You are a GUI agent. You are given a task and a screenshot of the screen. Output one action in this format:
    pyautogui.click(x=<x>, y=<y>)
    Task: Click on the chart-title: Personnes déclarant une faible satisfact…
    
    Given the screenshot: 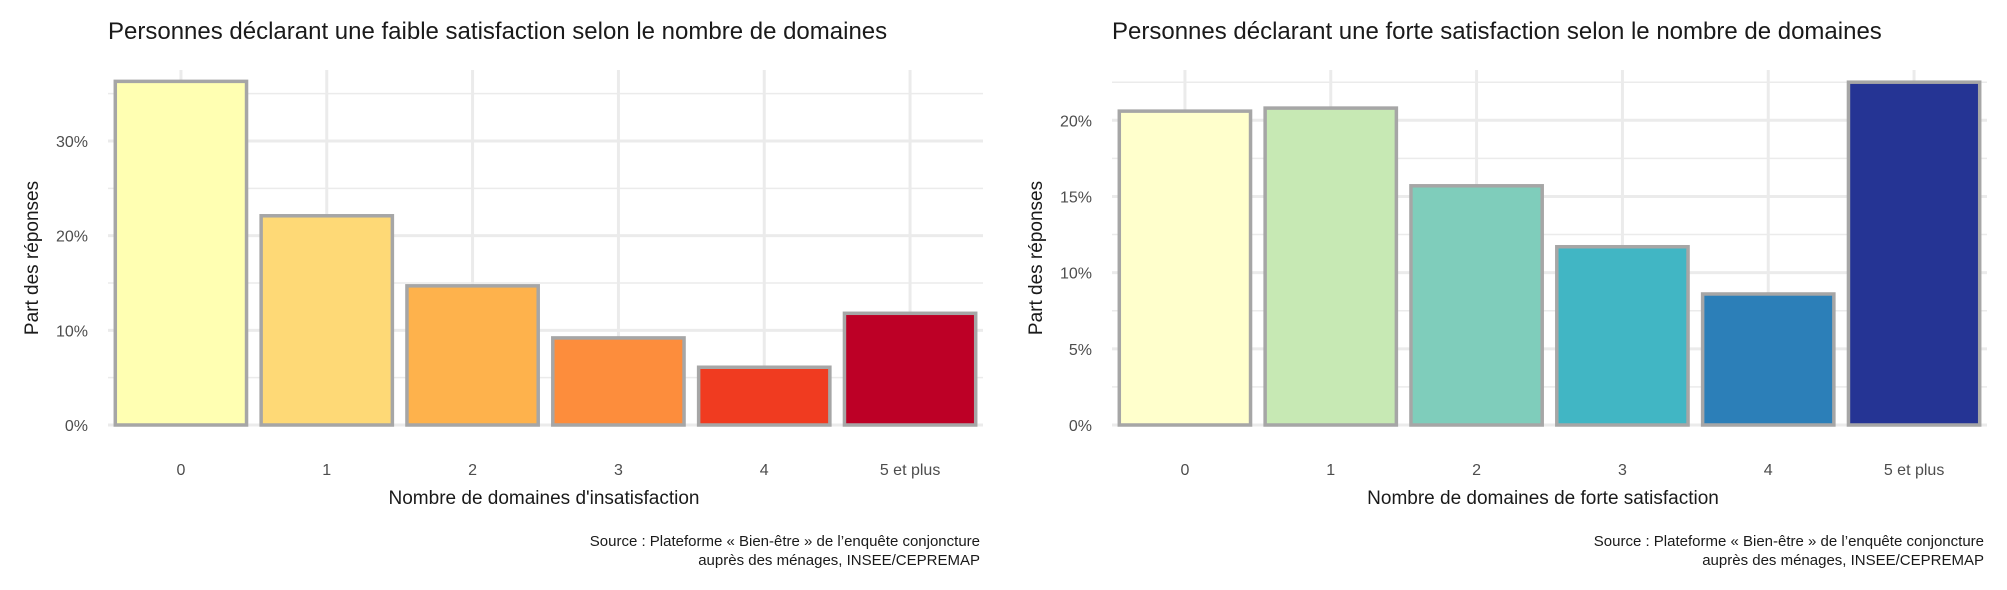 What is the action you would take?
    pyautogui.click(x=498, y=31)
    